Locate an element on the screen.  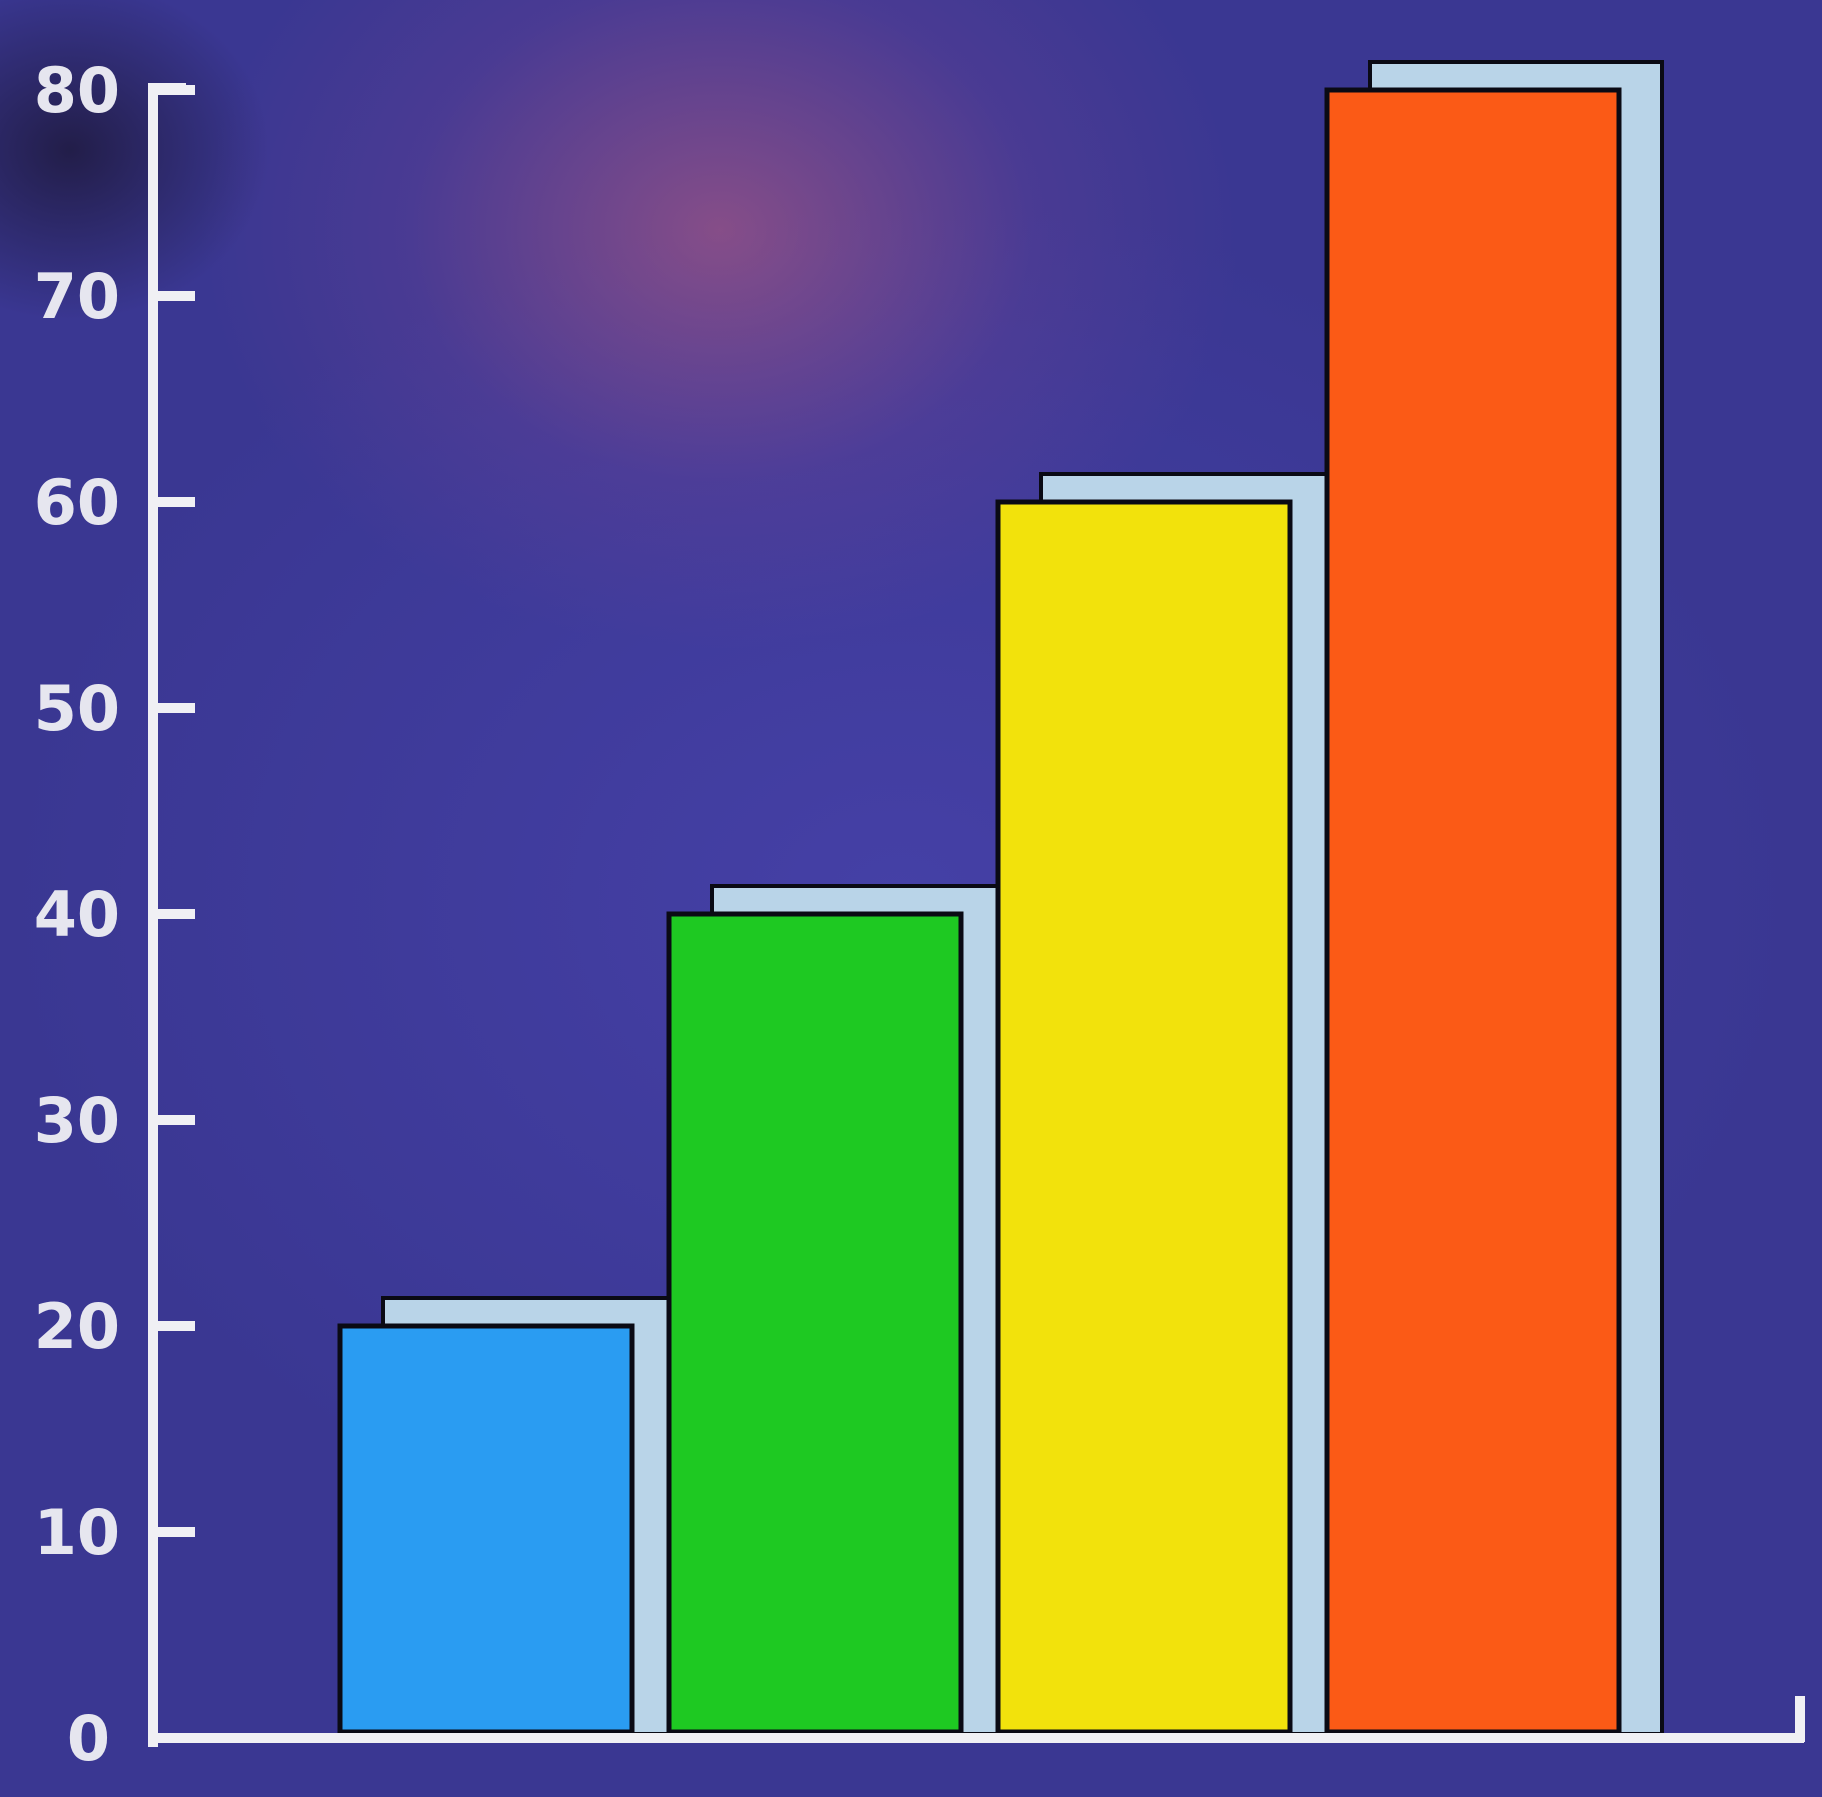
y-tick-label-50: 50 is located at coordinates (77, 708).